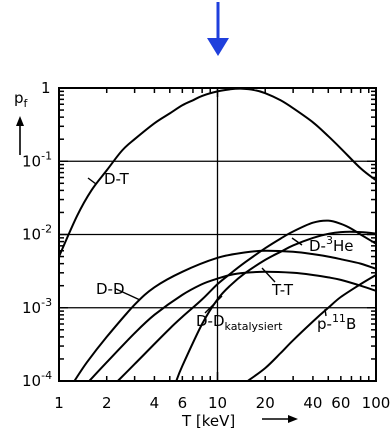  Describe the element at coordinates (110, 289) in the screenshot. I see `series-label: D-D` at that location.